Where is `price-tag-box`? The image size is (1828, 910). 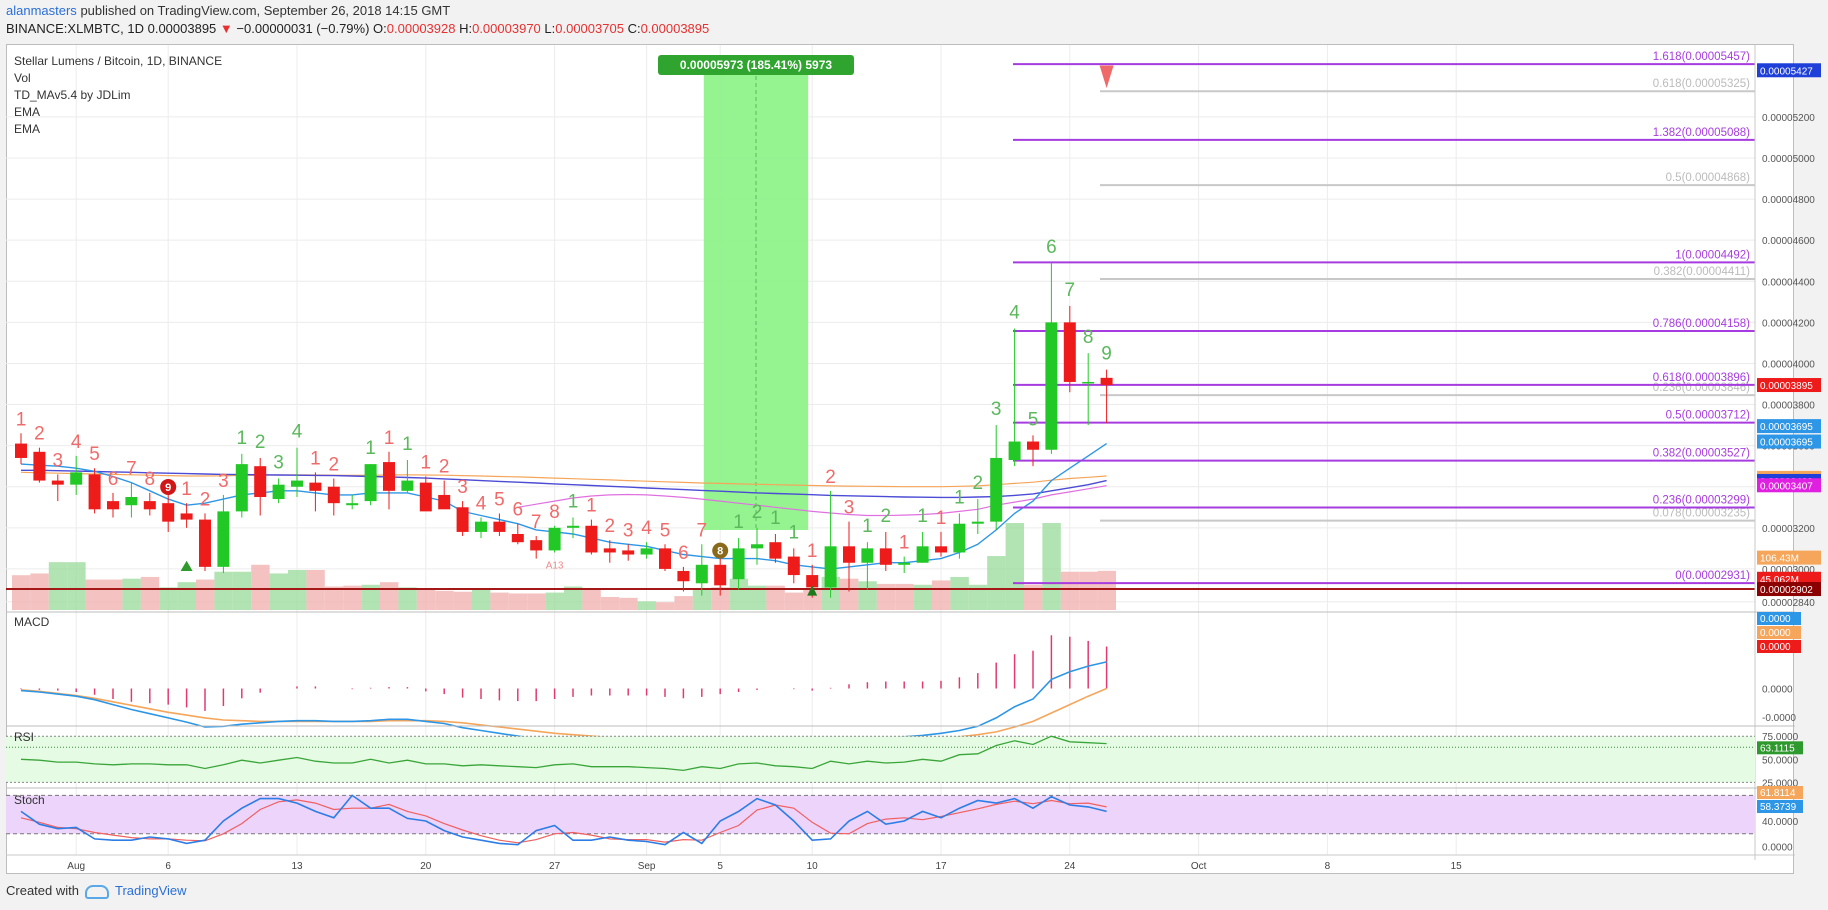
price-tag-box is located at coordinates (1789, 70).